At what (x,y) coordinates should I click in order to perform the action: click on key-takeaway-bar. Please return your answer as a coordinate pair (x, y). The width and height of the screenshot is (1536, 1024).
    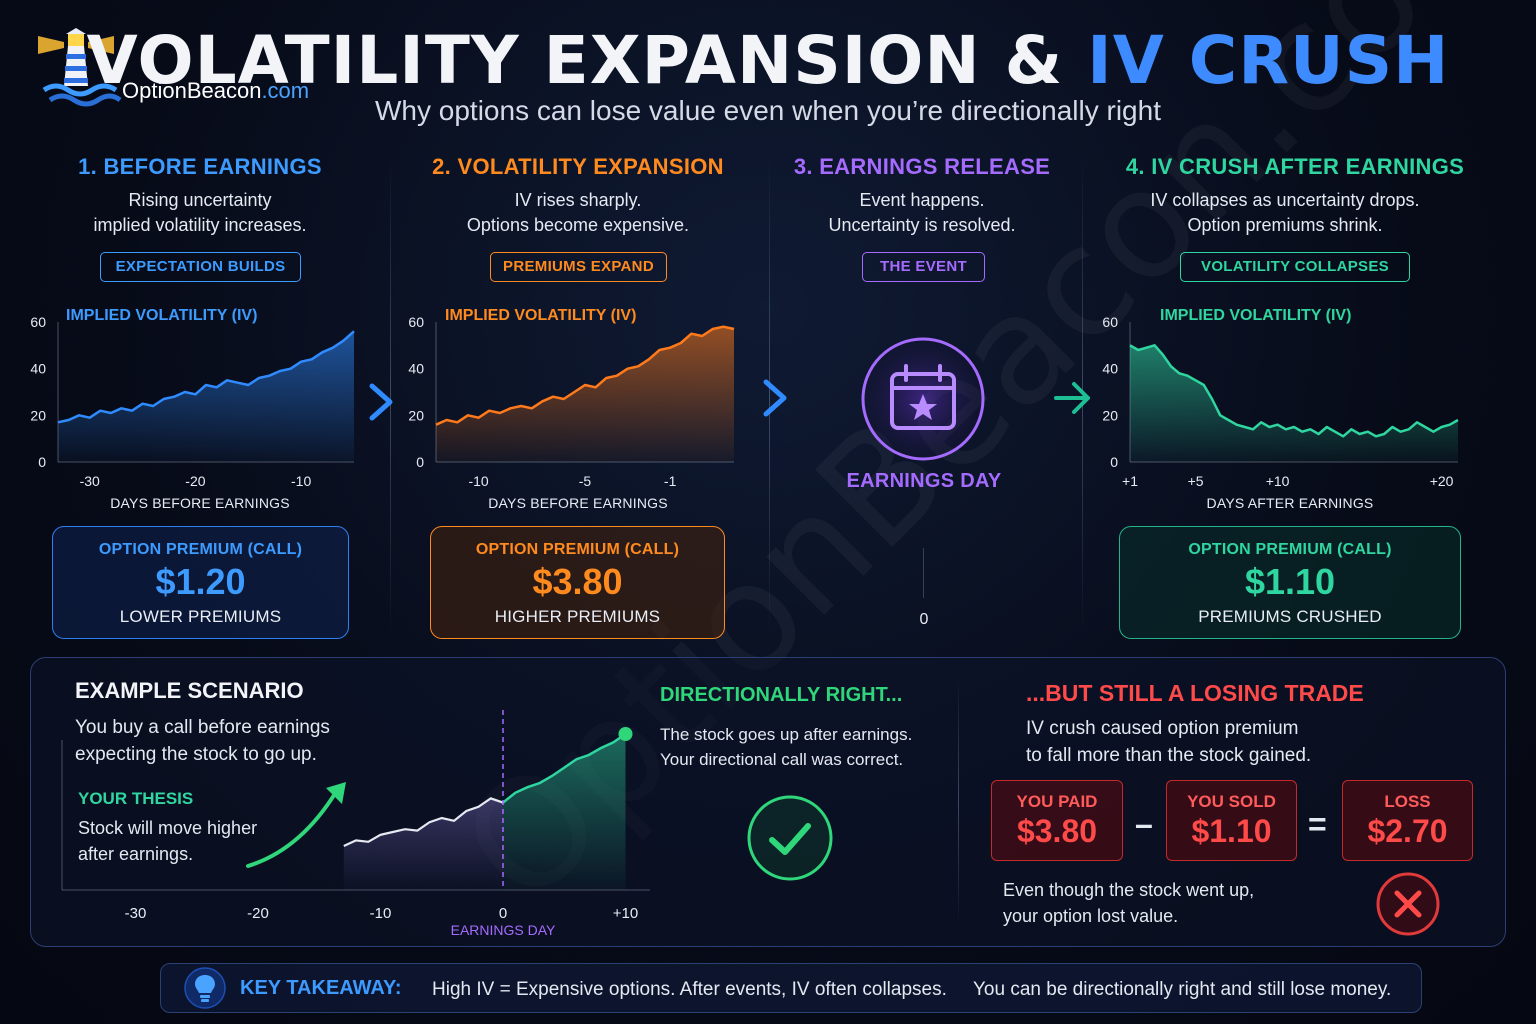
    Looking at the image, I should click on (791, 988).